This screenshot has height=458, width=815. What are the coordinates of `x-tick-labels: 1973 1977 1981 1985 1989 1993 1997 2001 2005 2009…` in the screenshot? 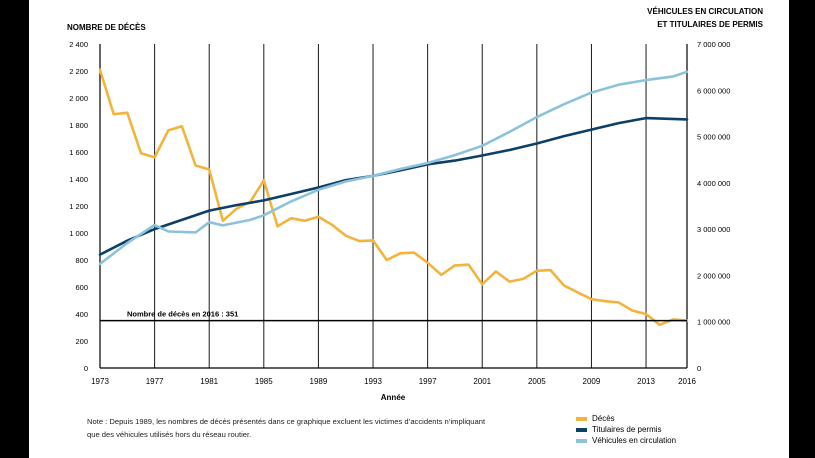 It's located at (393, 381).